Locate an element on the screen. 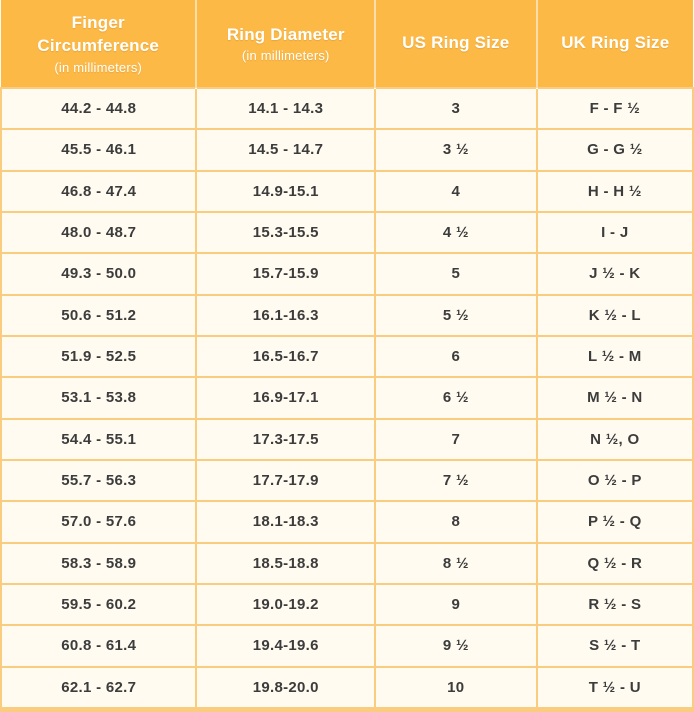 The height and width of the screenshot is (712, 694). finger-circumference-cell: 62.1 - 62.7 is located at coordinates (99, 687).